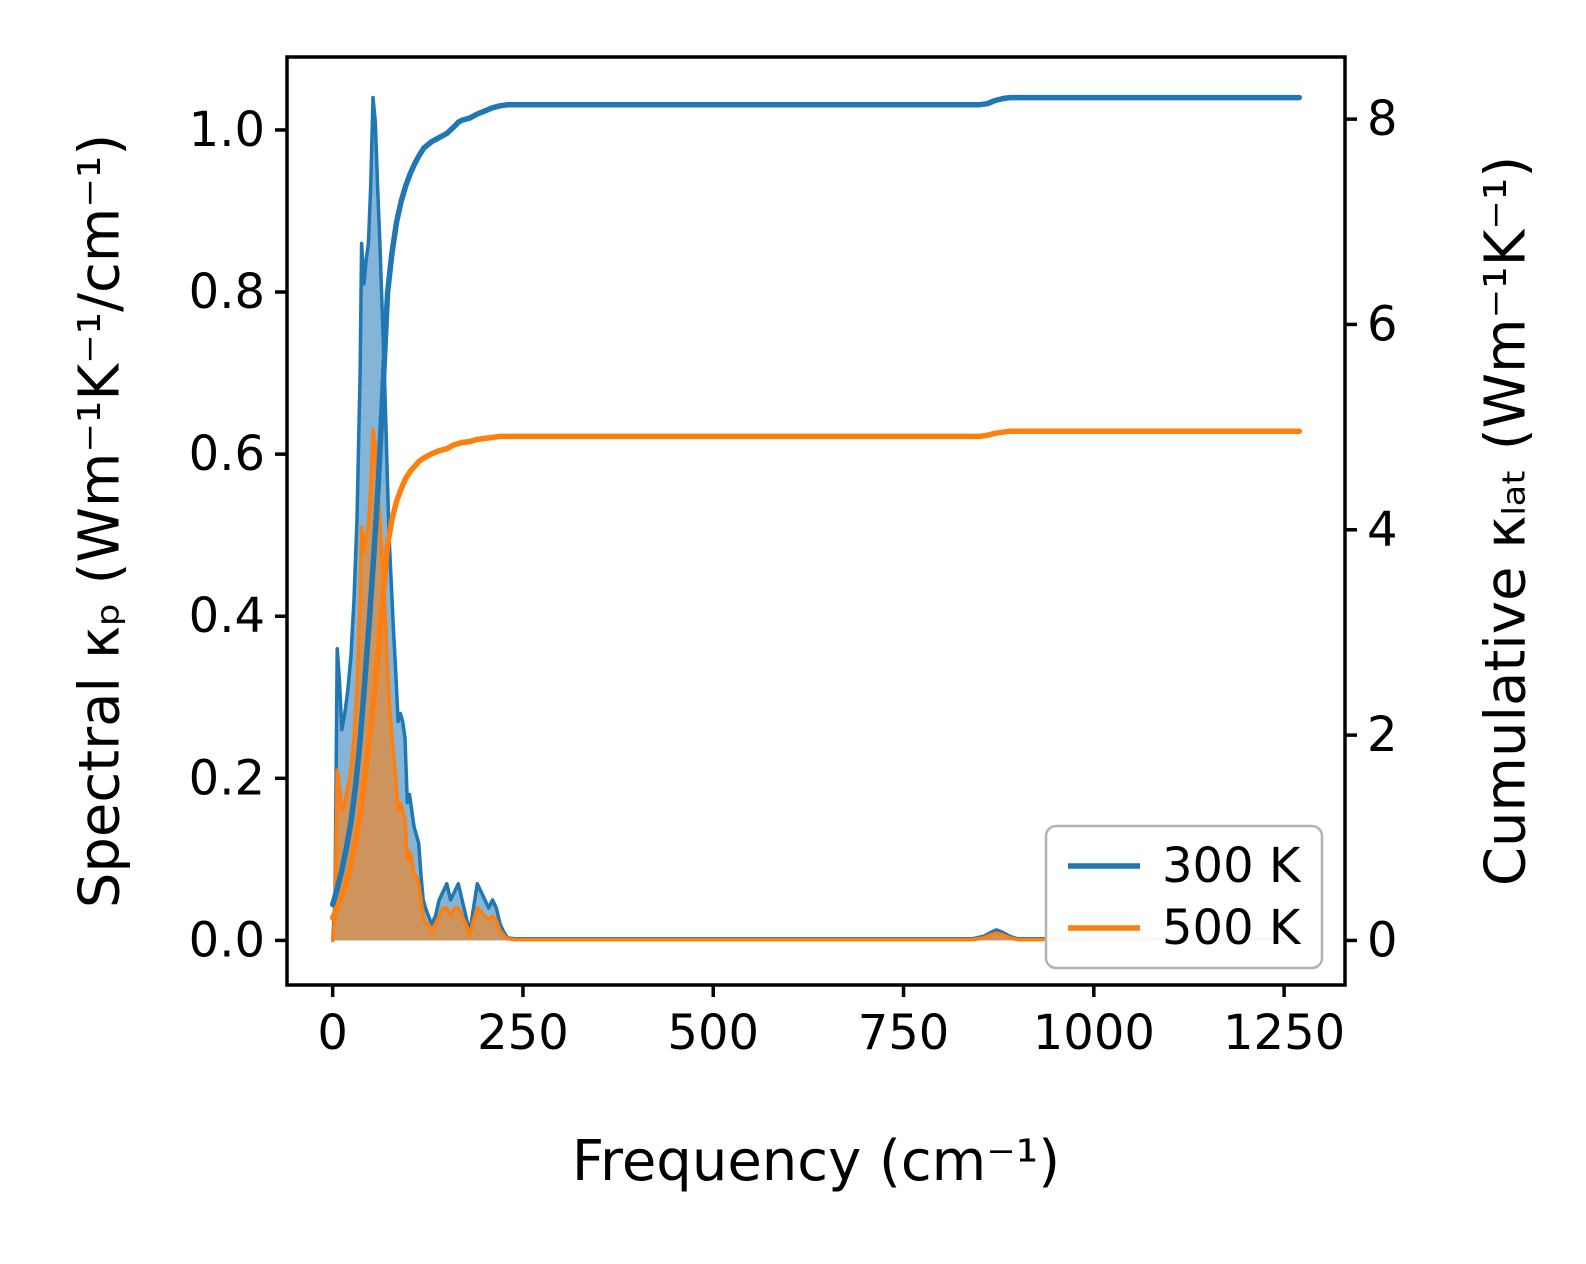 The image size is (1586, 1264). What do you see at coordinates (816, 1161) in the screenshot?
I see `x-axis-label: Frequency (cm⁻¹)` at bounding box center [816, 1161].